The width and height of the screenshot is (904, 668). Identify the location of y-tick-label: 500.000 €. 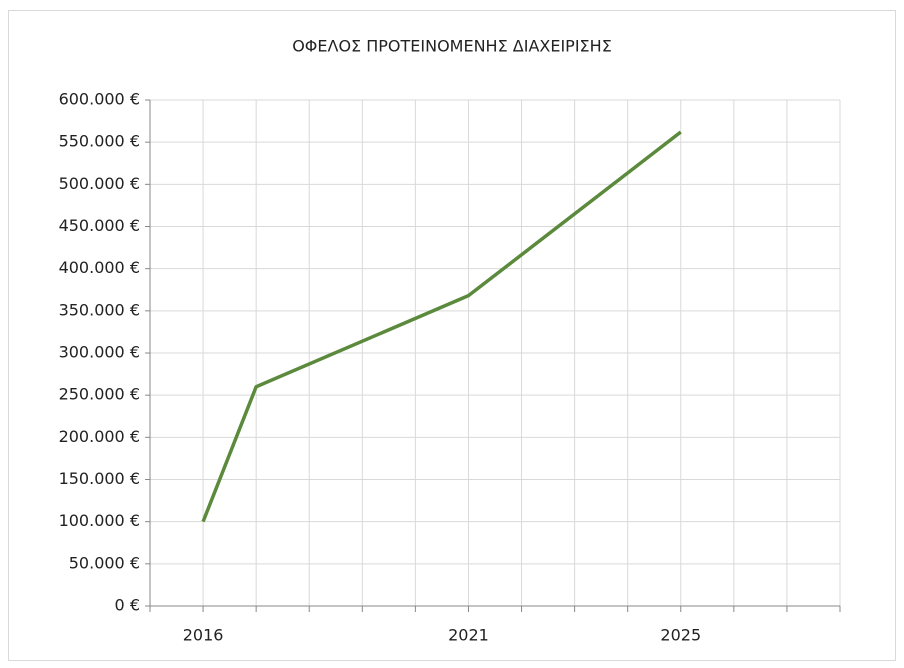
(99, 183).